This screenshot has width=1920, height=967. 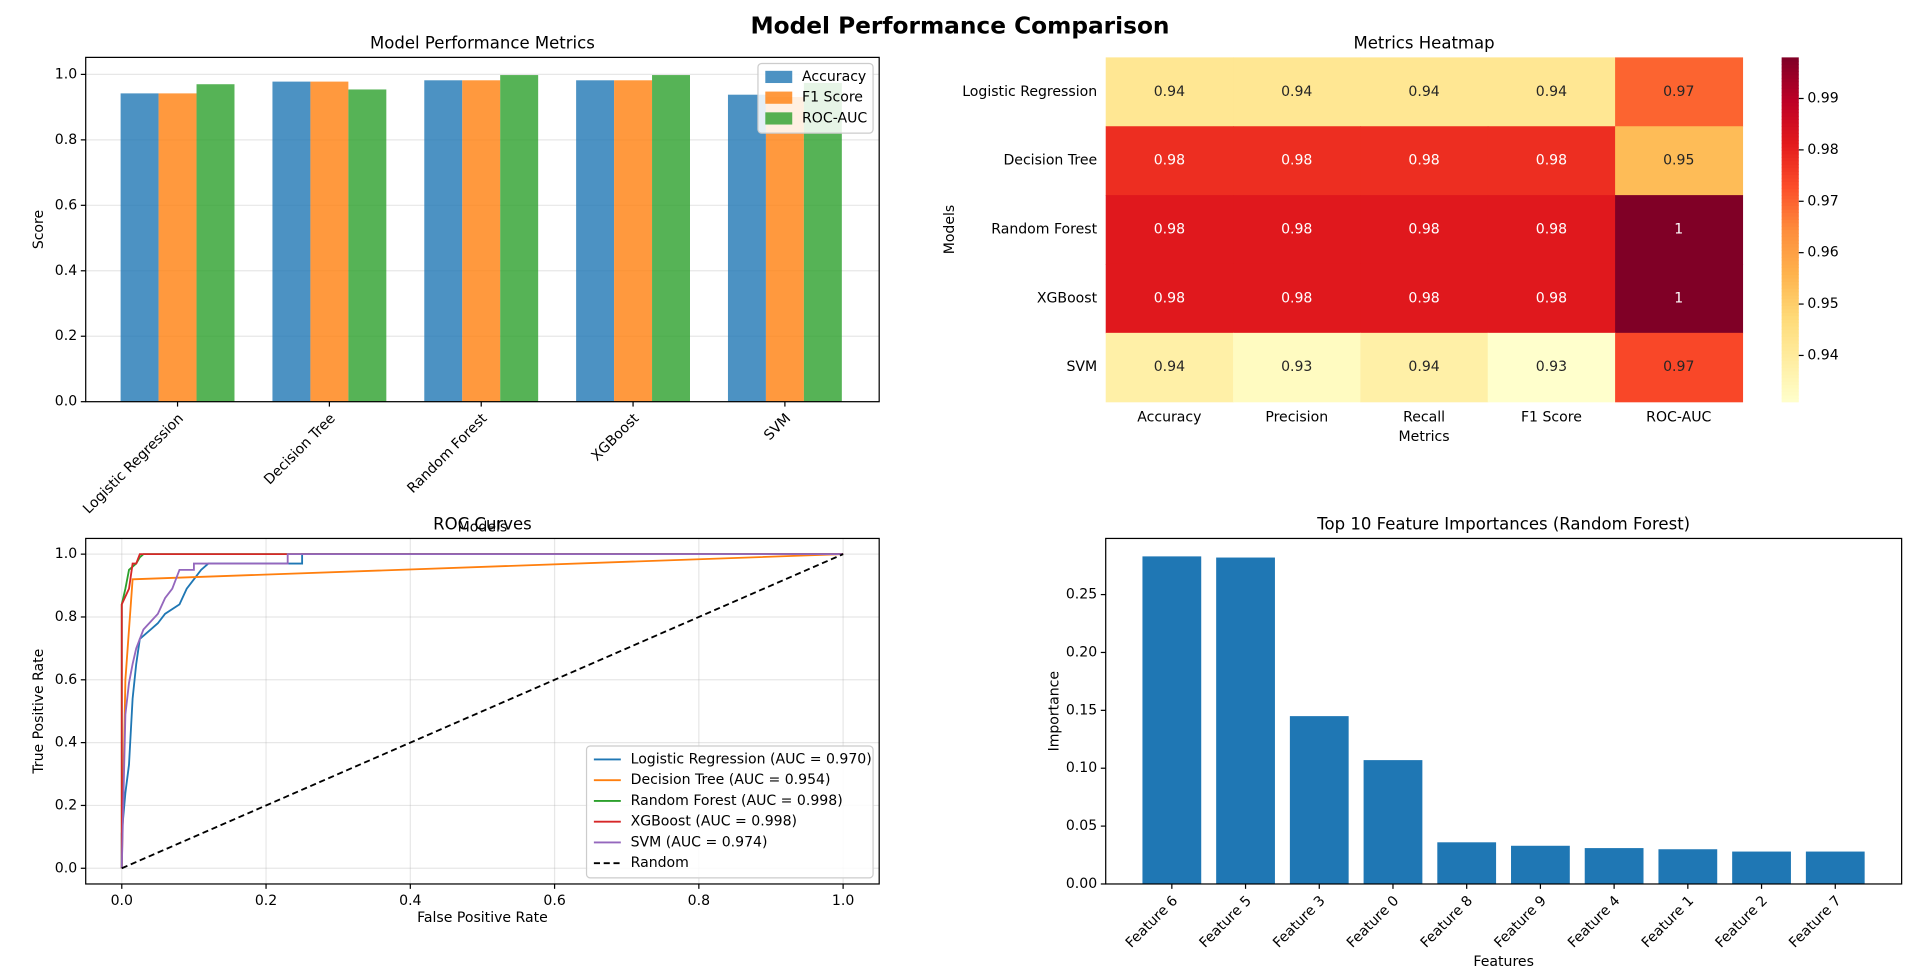 What do you see at coordinates (1081, 768) in the screenshot?
I see `y-tick-label: 0.10` at bounding box center [1081, 768].